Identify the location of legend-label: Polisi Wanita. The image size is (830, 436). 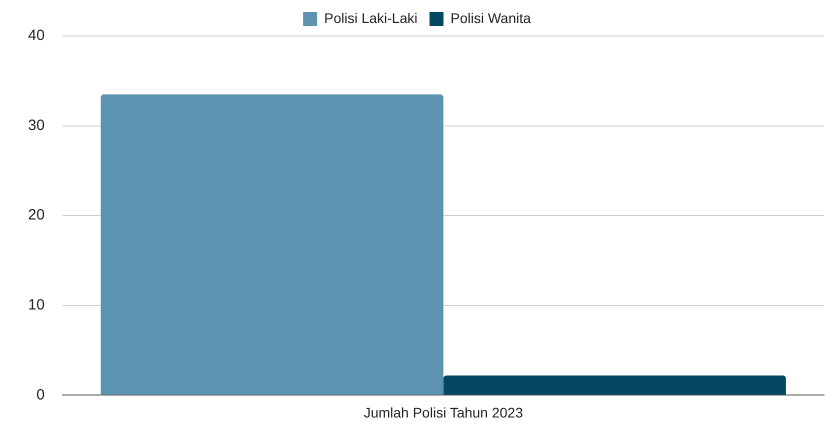
(491, 18).